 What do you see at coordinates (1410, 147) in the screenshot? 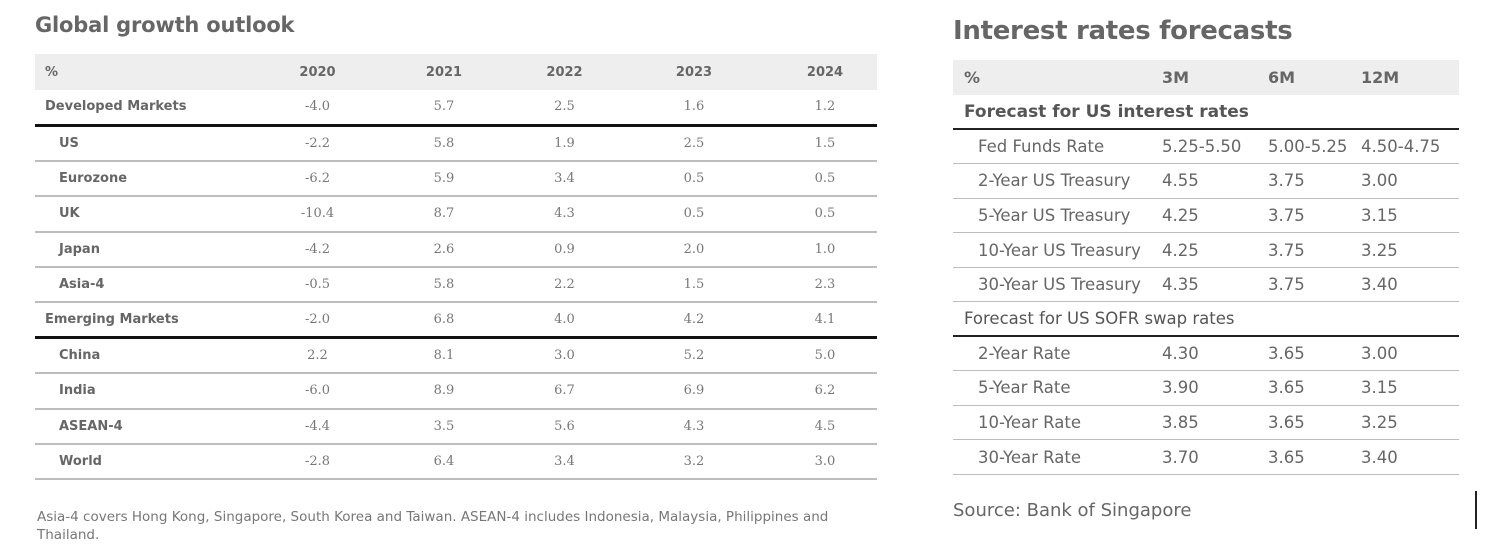
I see `rate-value-cell: 4.50-4.75` at bounding box center [1410, 147].